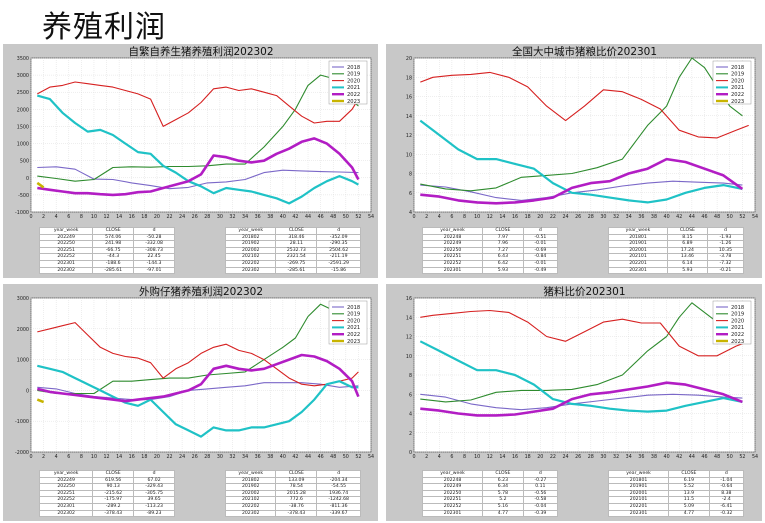 This screenshot has height=523, width=765. What do you see at coordinates (726, 506) in the screenshot?
I see `table-cell: -6.41` at bounding box center [726, 506].